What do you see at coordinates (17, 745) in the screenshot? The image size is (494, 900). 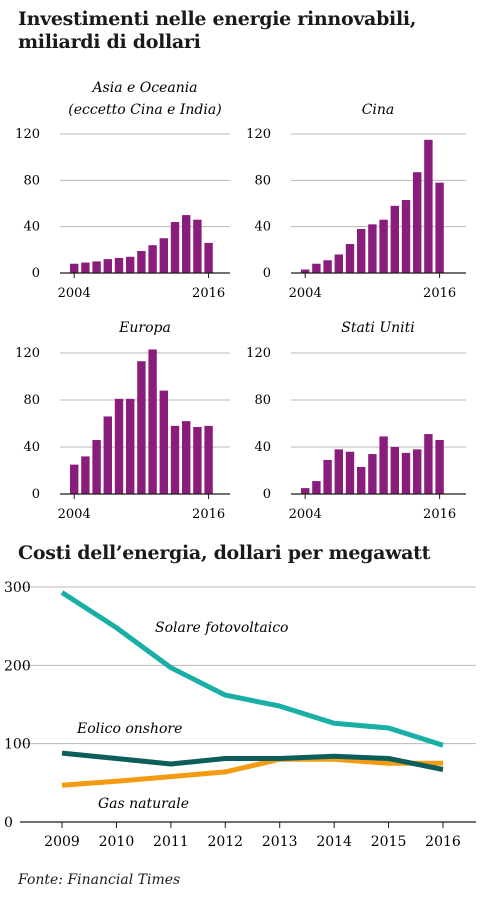 I see `line-chart-y-tick-label: 100` at bounding box center [17, 745].